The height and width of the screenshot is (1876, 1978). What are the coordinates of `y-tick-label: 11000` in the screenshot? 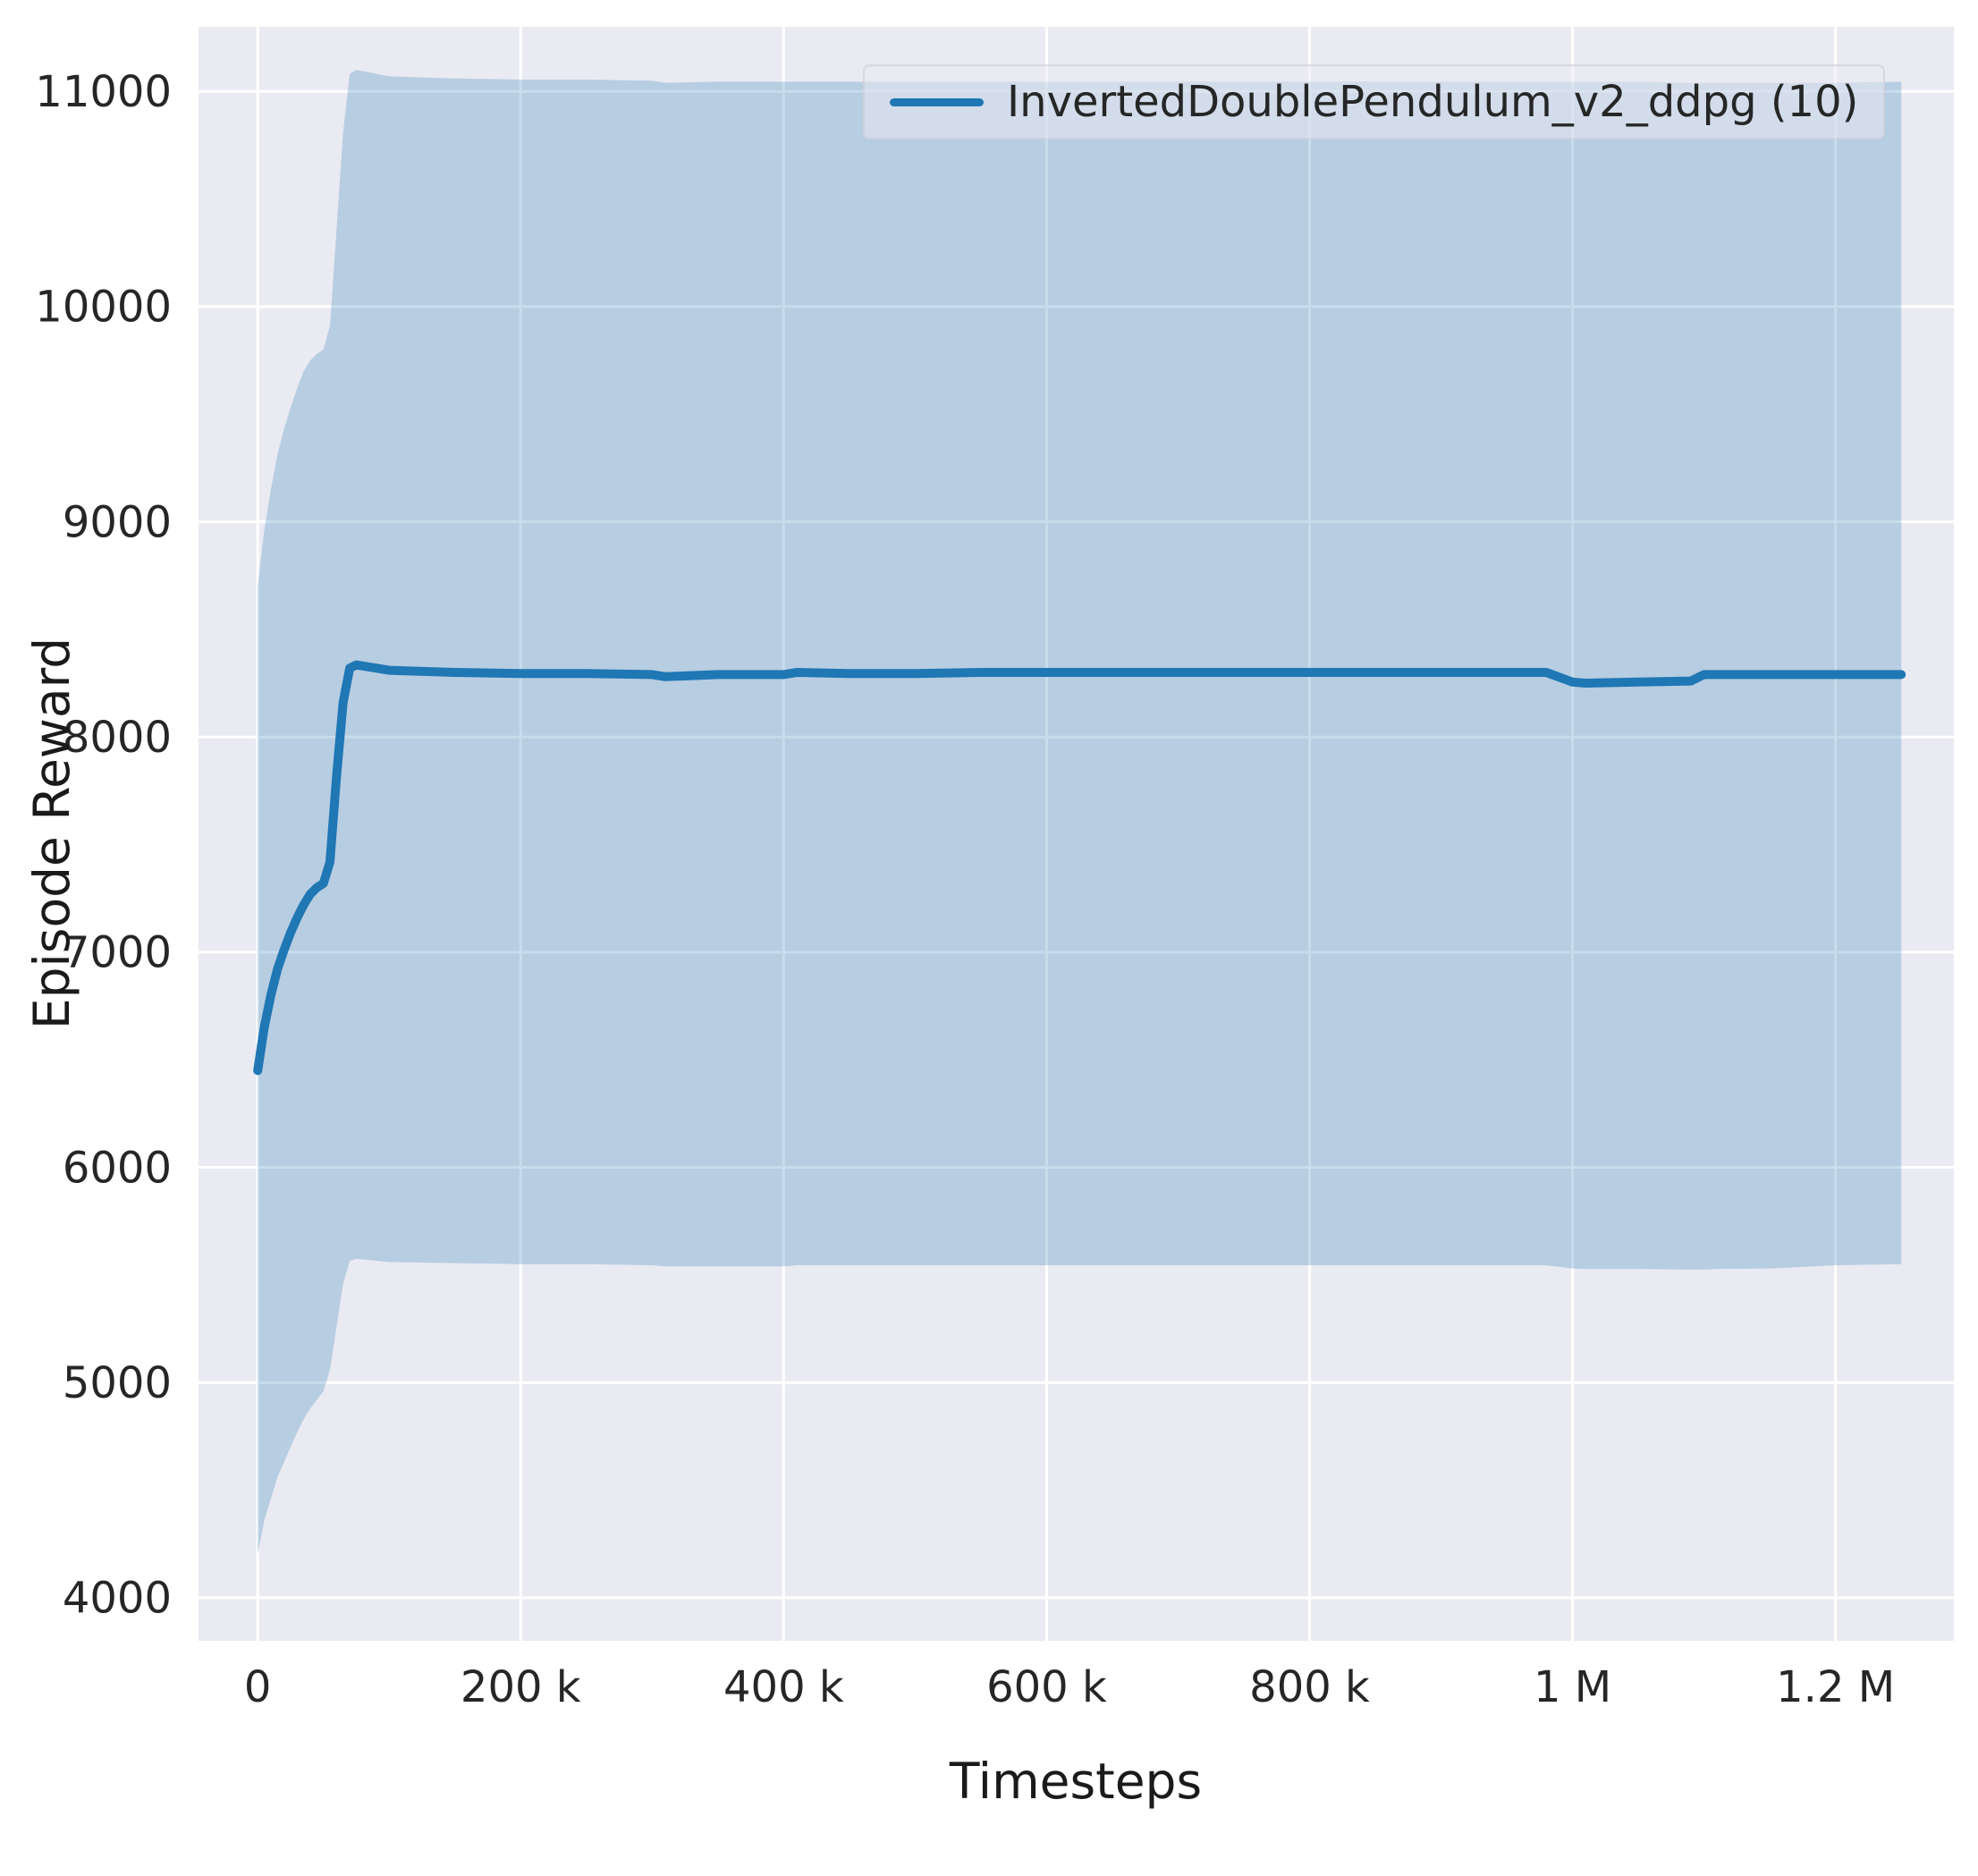 It's located at (103, 92).